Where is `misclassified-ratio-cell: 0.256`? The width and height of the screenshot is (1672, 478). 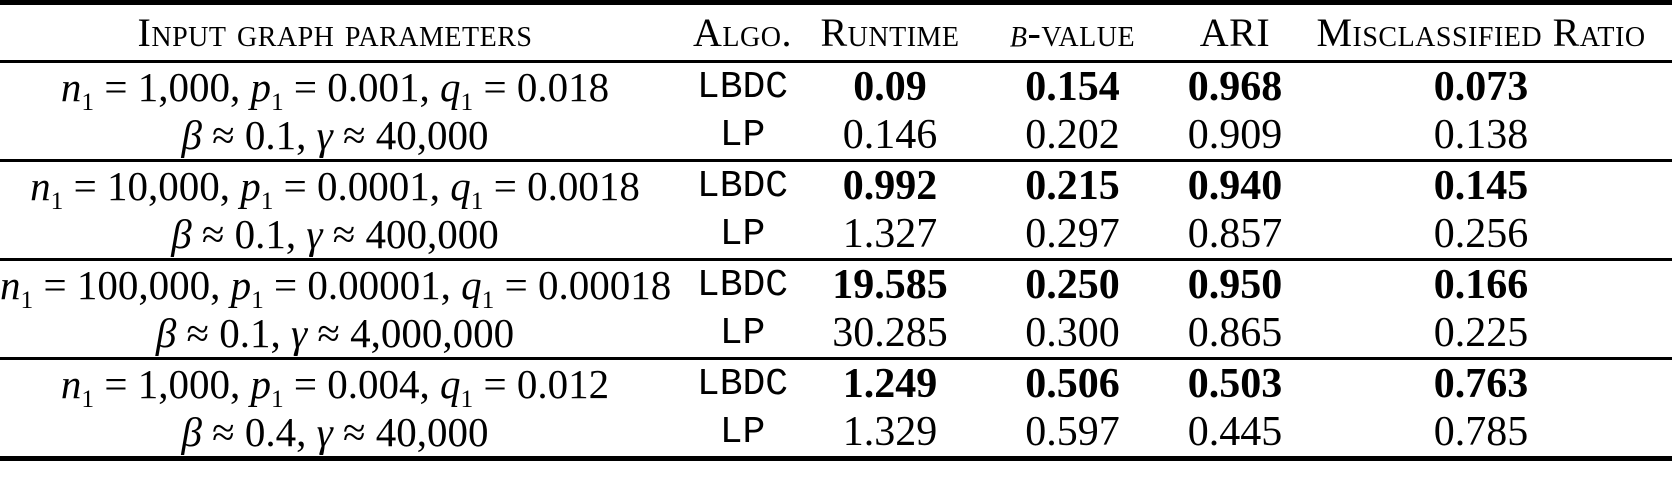
misclassified-ratio-cell: 0.256 is located at coordinates (1481, 234).